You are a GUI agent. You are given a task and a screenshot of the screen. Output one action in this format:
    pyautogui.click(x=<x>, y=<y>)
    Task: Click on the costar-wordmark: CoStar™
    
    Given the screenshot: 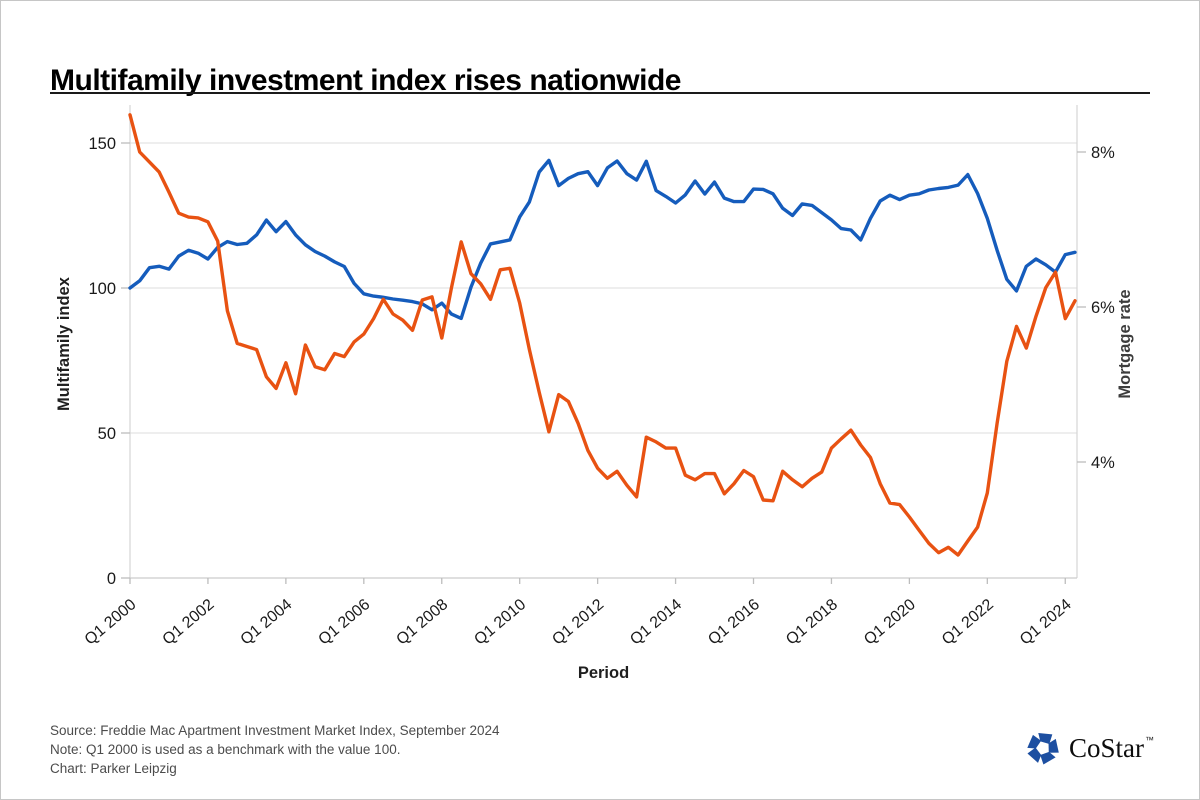 What is the action you would take?
    pyautogui.click(x=1111, y=747)
    